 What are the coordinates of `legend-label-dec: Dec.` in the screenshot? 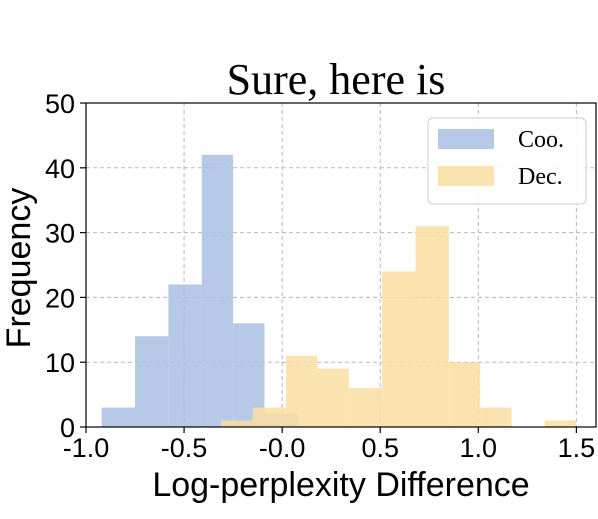 It's located at (540, 177).